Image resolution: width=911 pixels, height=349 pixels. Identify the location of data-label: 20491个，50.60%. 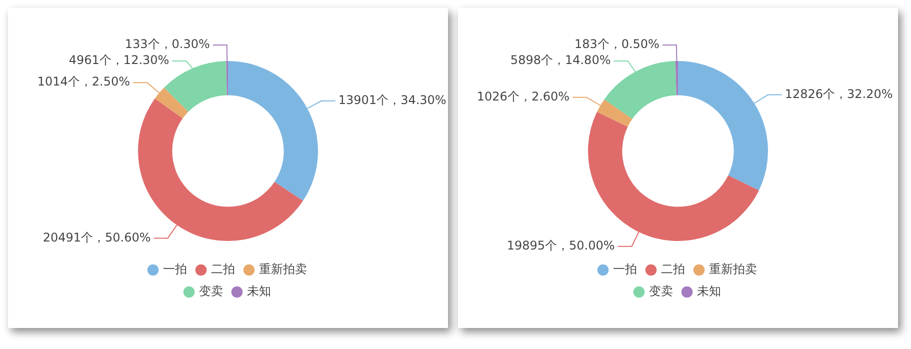
(96, 237).